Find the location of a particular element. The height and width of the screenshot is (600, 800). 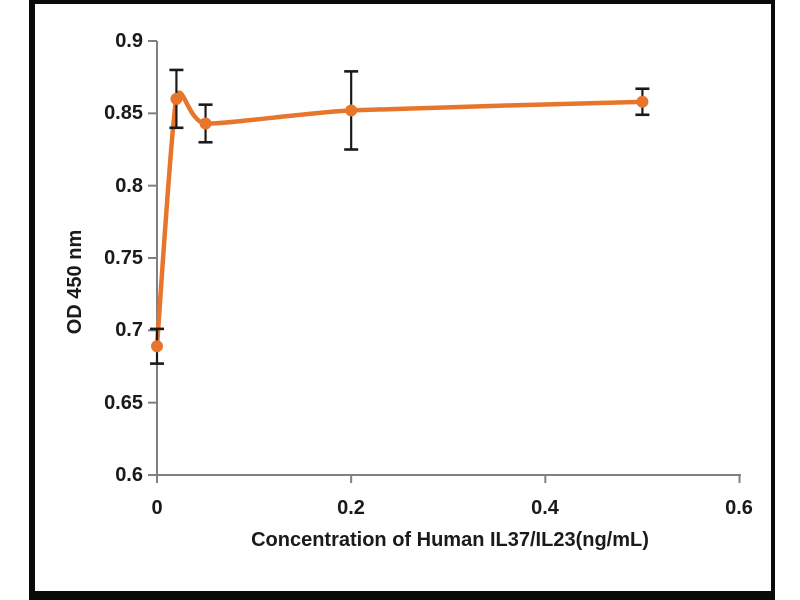

x-tick-label: 0 is located at coordinates (157, 508).